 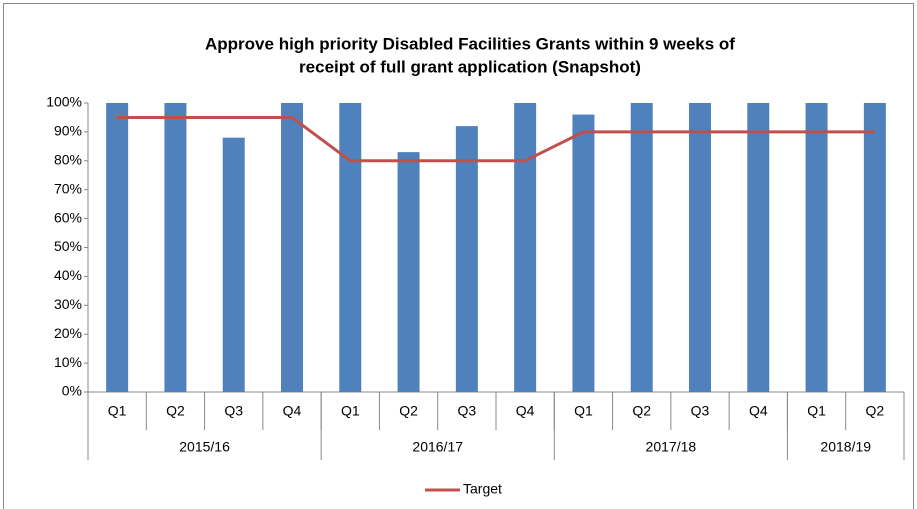 I want to click on y-tick-label: 70%, so click(x=68, y=188).